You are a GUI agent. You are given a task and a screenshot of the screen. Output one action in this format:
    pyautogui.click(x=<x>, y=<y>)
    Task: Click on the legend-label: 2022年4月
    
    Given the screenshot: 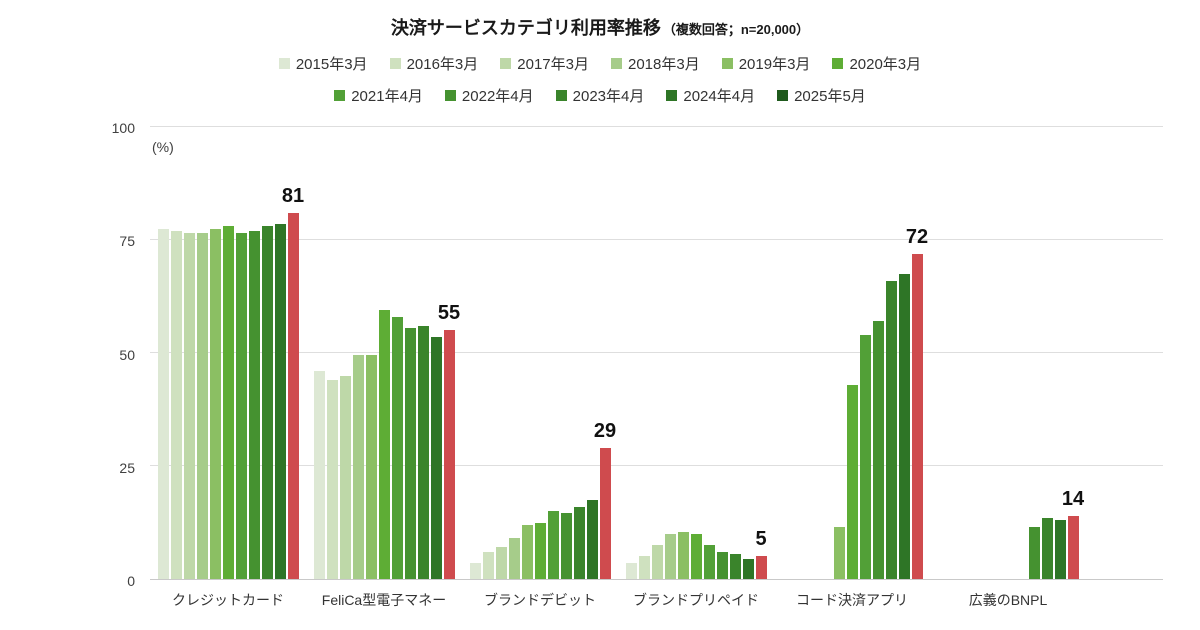 What is the action you would take?
    pyautogui.click(x=497, y=96)
    